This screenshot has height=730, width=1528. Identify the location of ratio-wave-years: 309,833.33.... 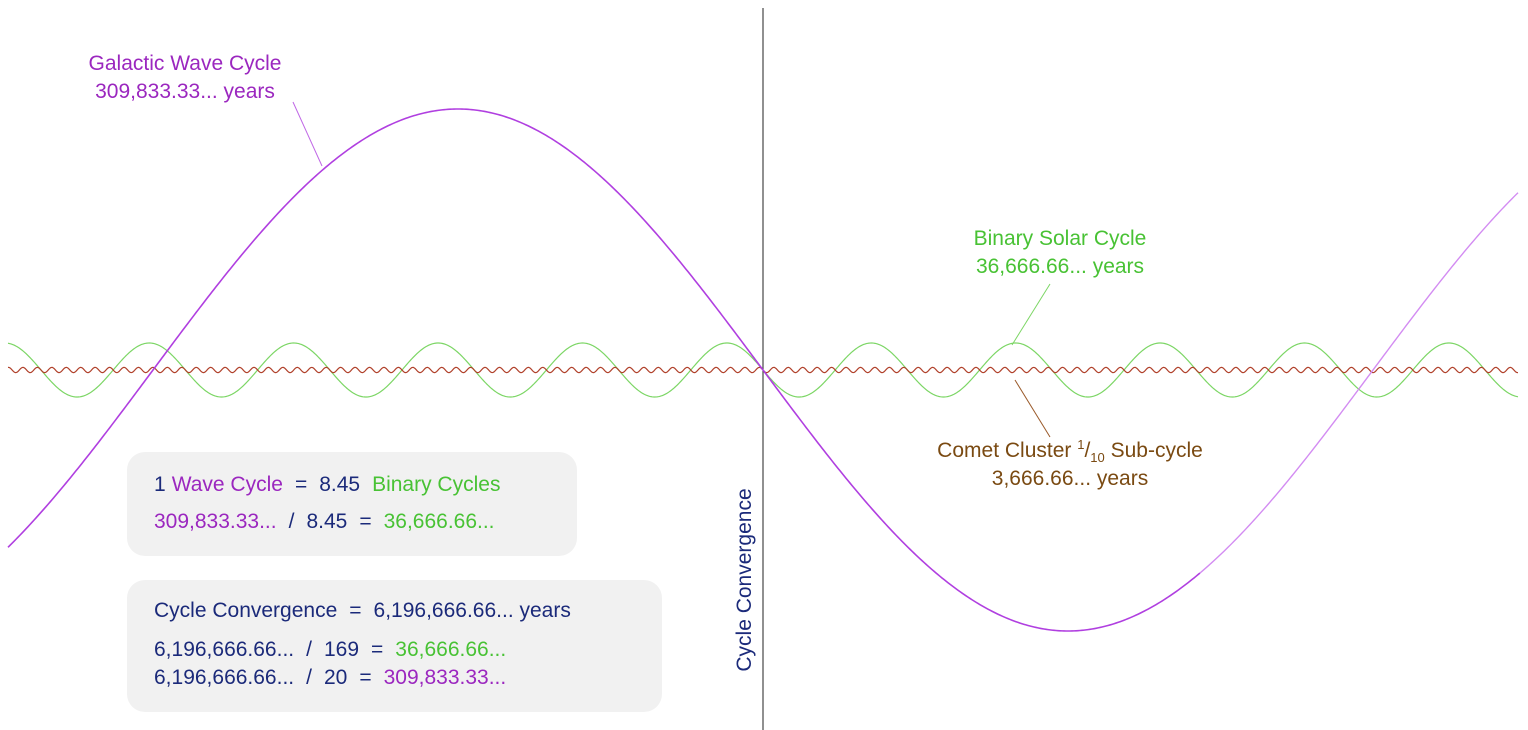
(215, 521).